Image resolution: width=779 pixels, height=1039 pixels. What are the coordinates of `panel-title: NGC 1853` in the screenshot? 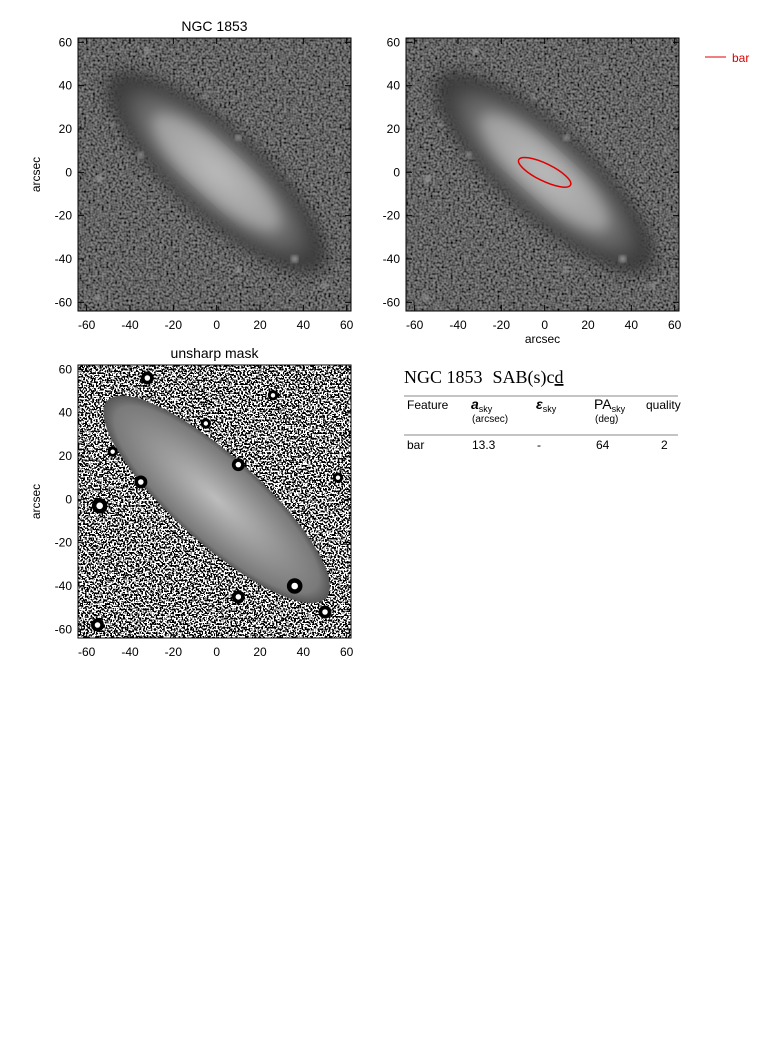 It's located at (214, 26).